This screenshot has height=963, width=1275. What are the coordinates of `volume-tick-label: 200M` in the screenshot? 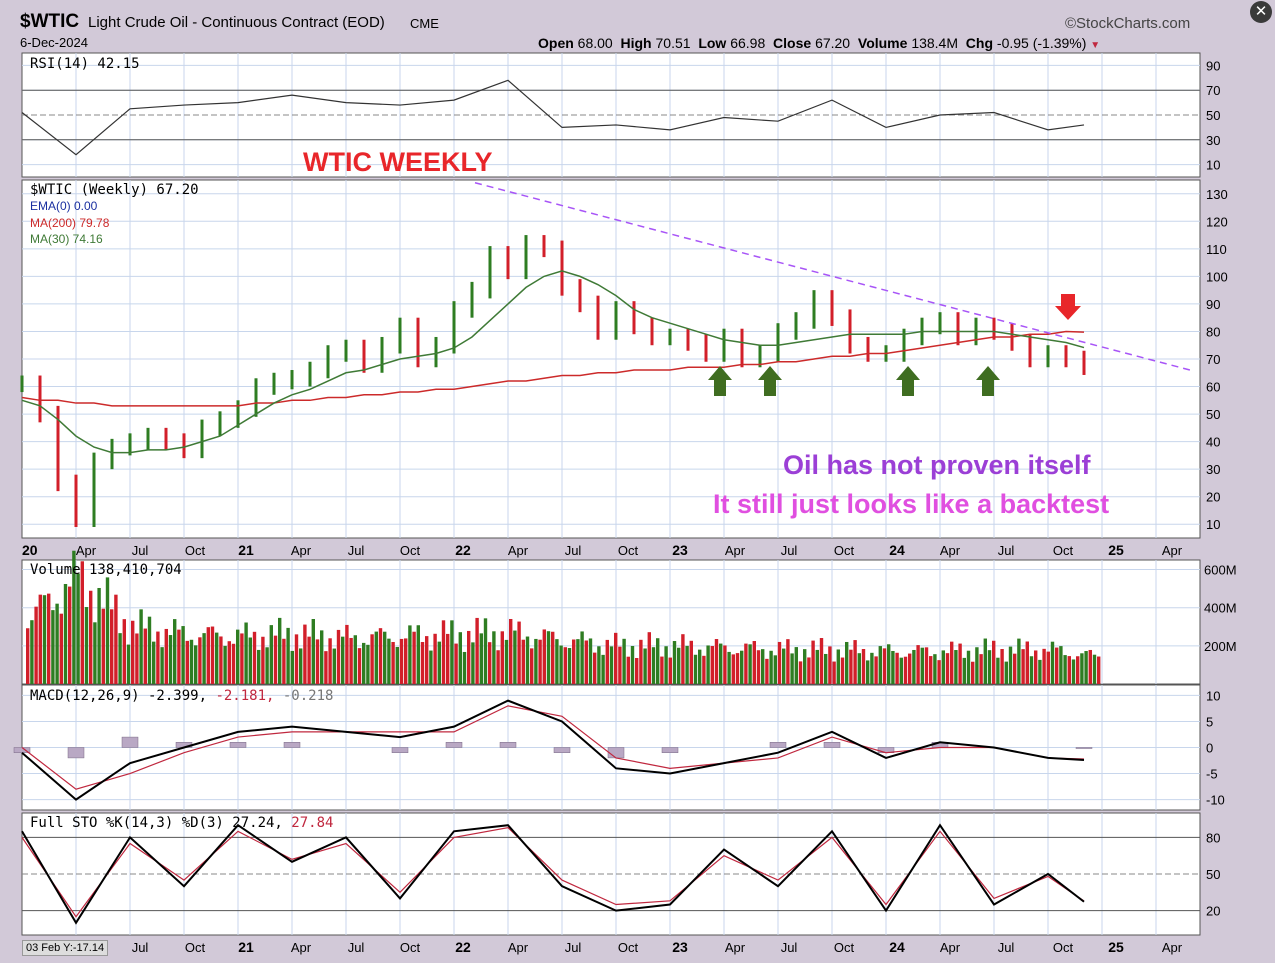 It's located at (1220, 646).